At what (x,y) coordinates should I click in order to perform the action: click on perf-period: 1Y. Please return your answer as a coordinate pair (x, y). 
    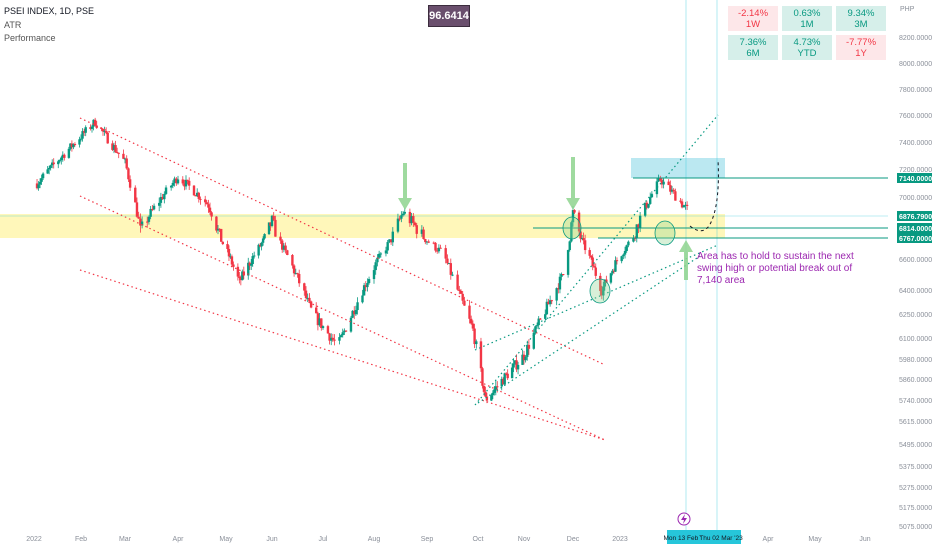
    Looking at the image, I should click on (861, 53).